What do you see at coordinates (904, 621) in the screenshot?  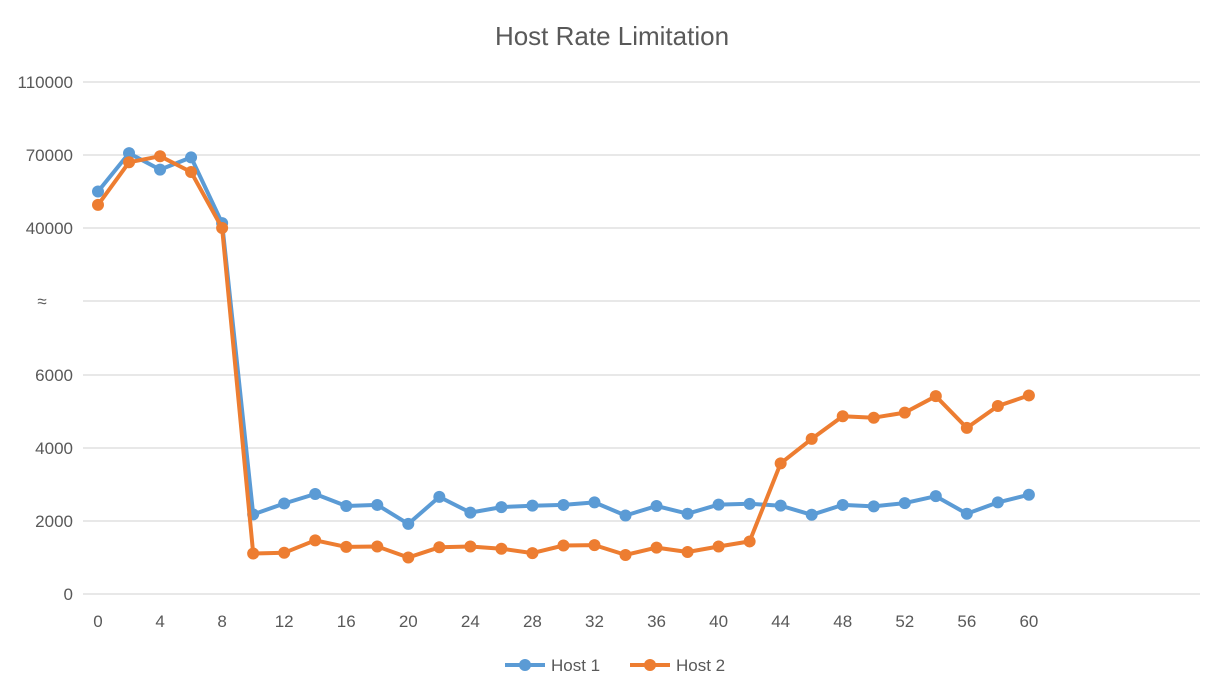 I see `x-tick-label: 52` at bounding box center [904, 621].